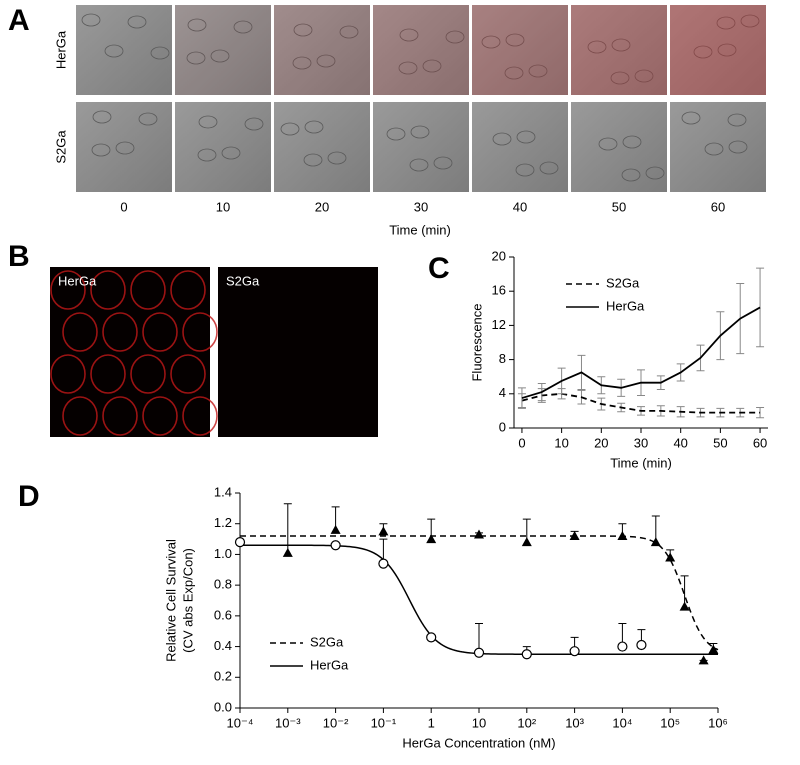 The height and width of the screenshot is (765, 800). What do you see at coordinates (720, 442) in the screenshot?
I see `x-tick-label: 50` at bounding box center [720, 442].